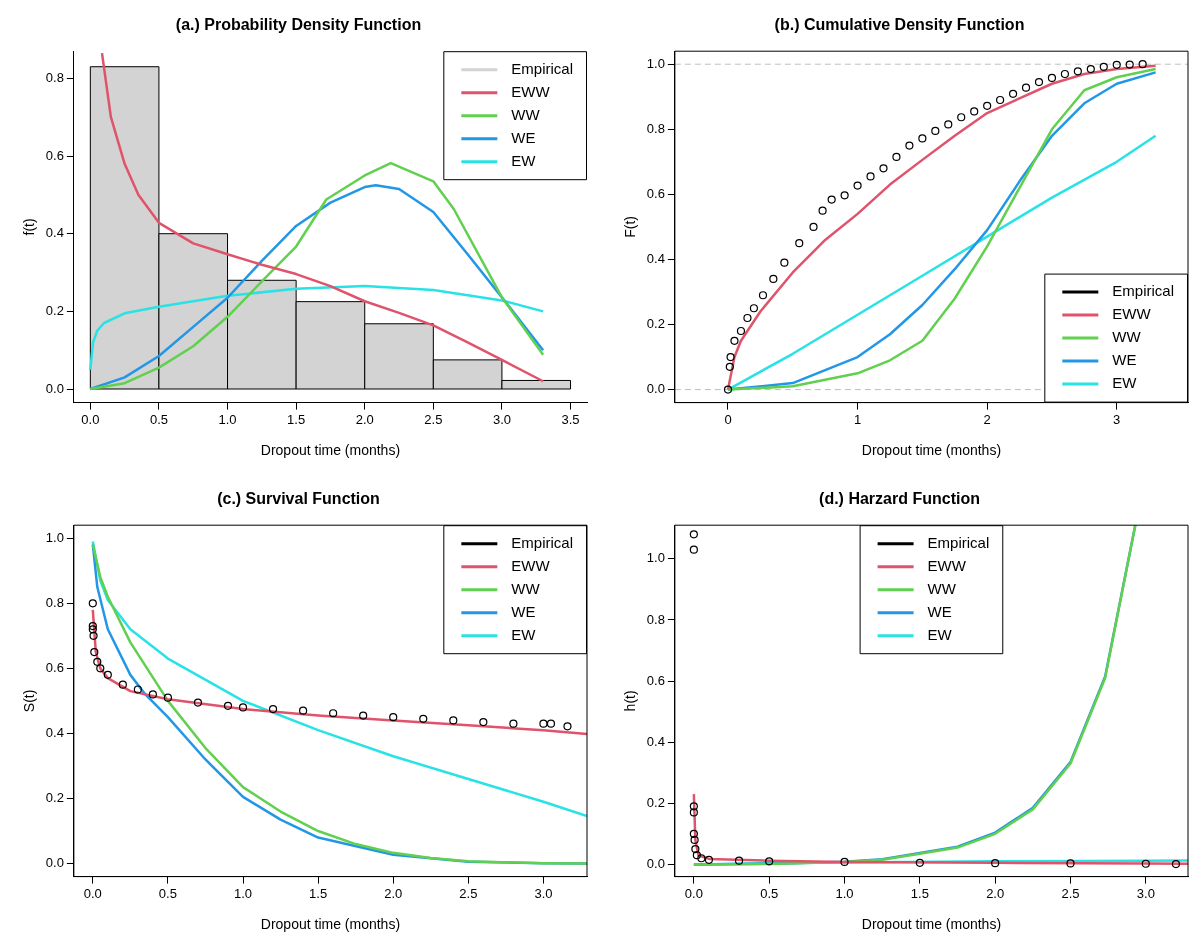  I want to click on y-axis-title: S(t), so click(29, 701).